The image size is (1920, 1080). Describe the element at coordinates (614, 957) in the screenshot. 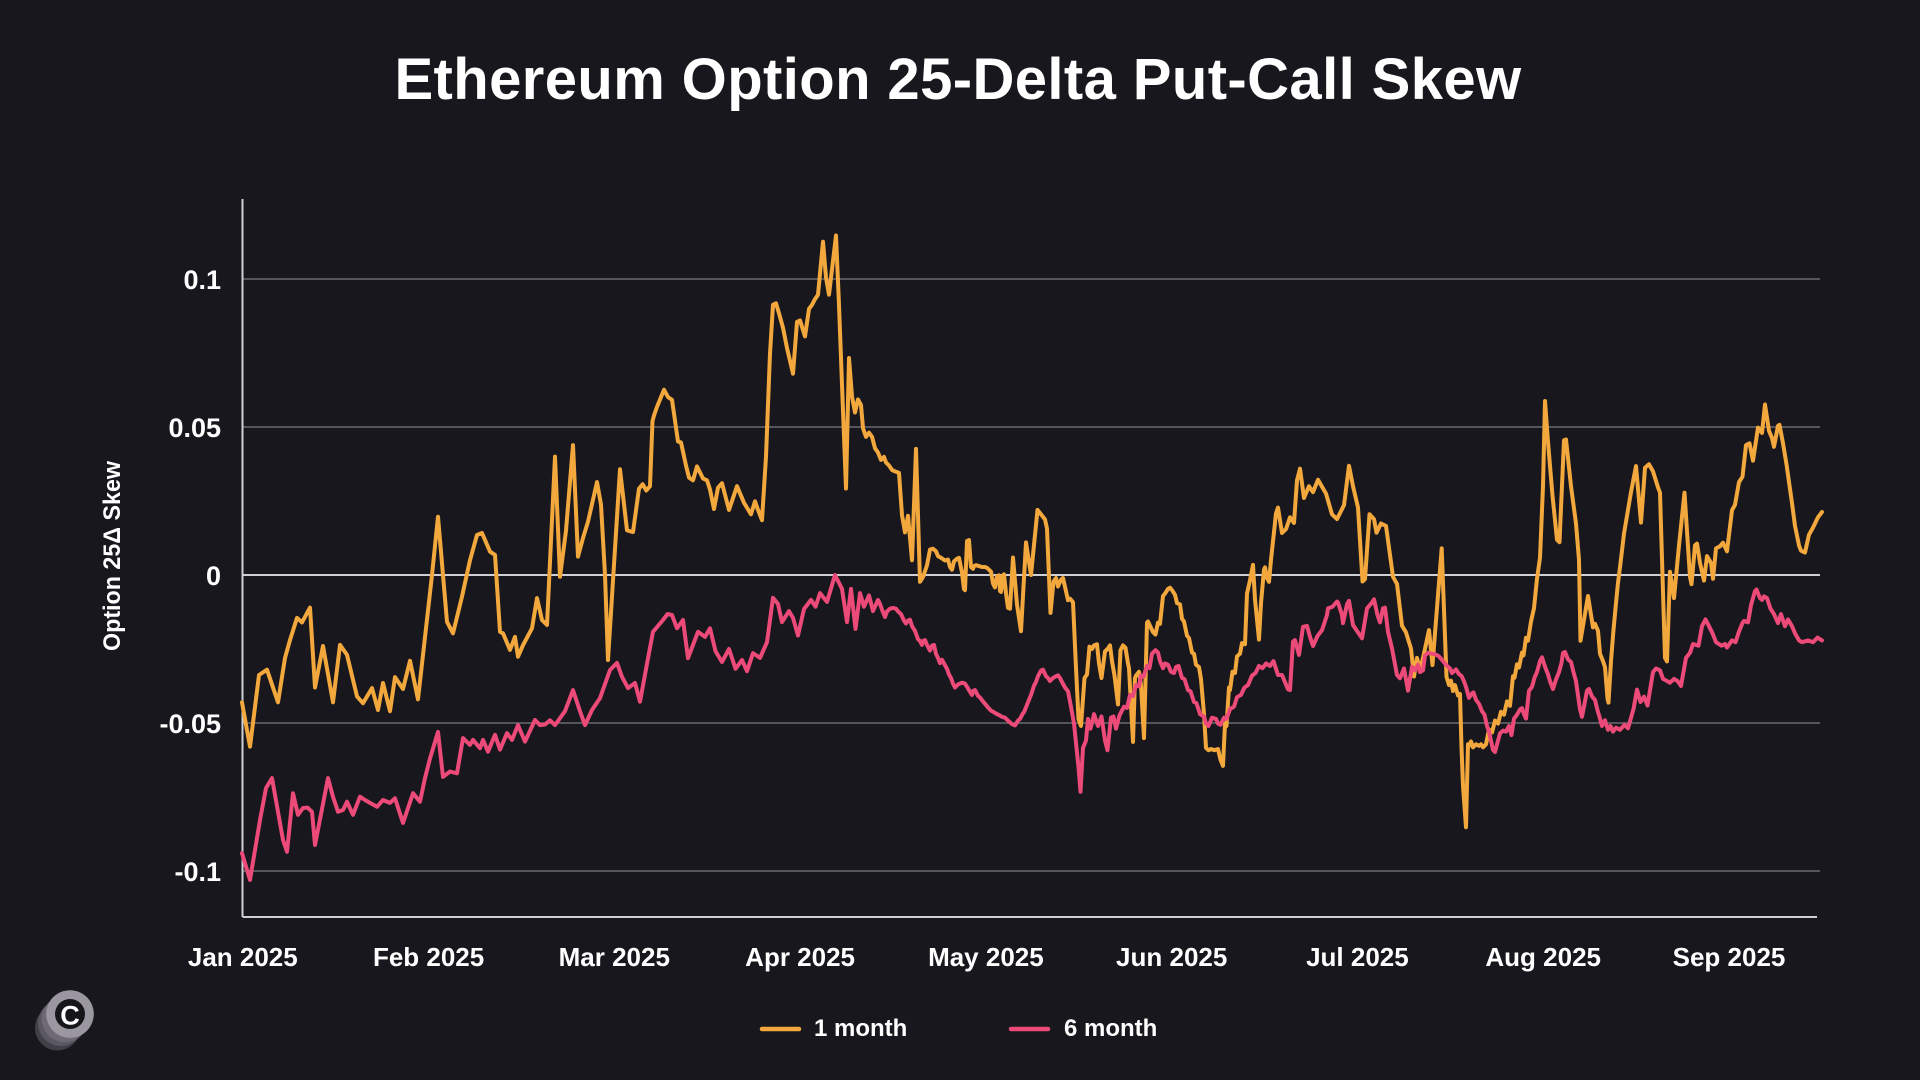

I see `svg-text: Mar 2025` at that location.